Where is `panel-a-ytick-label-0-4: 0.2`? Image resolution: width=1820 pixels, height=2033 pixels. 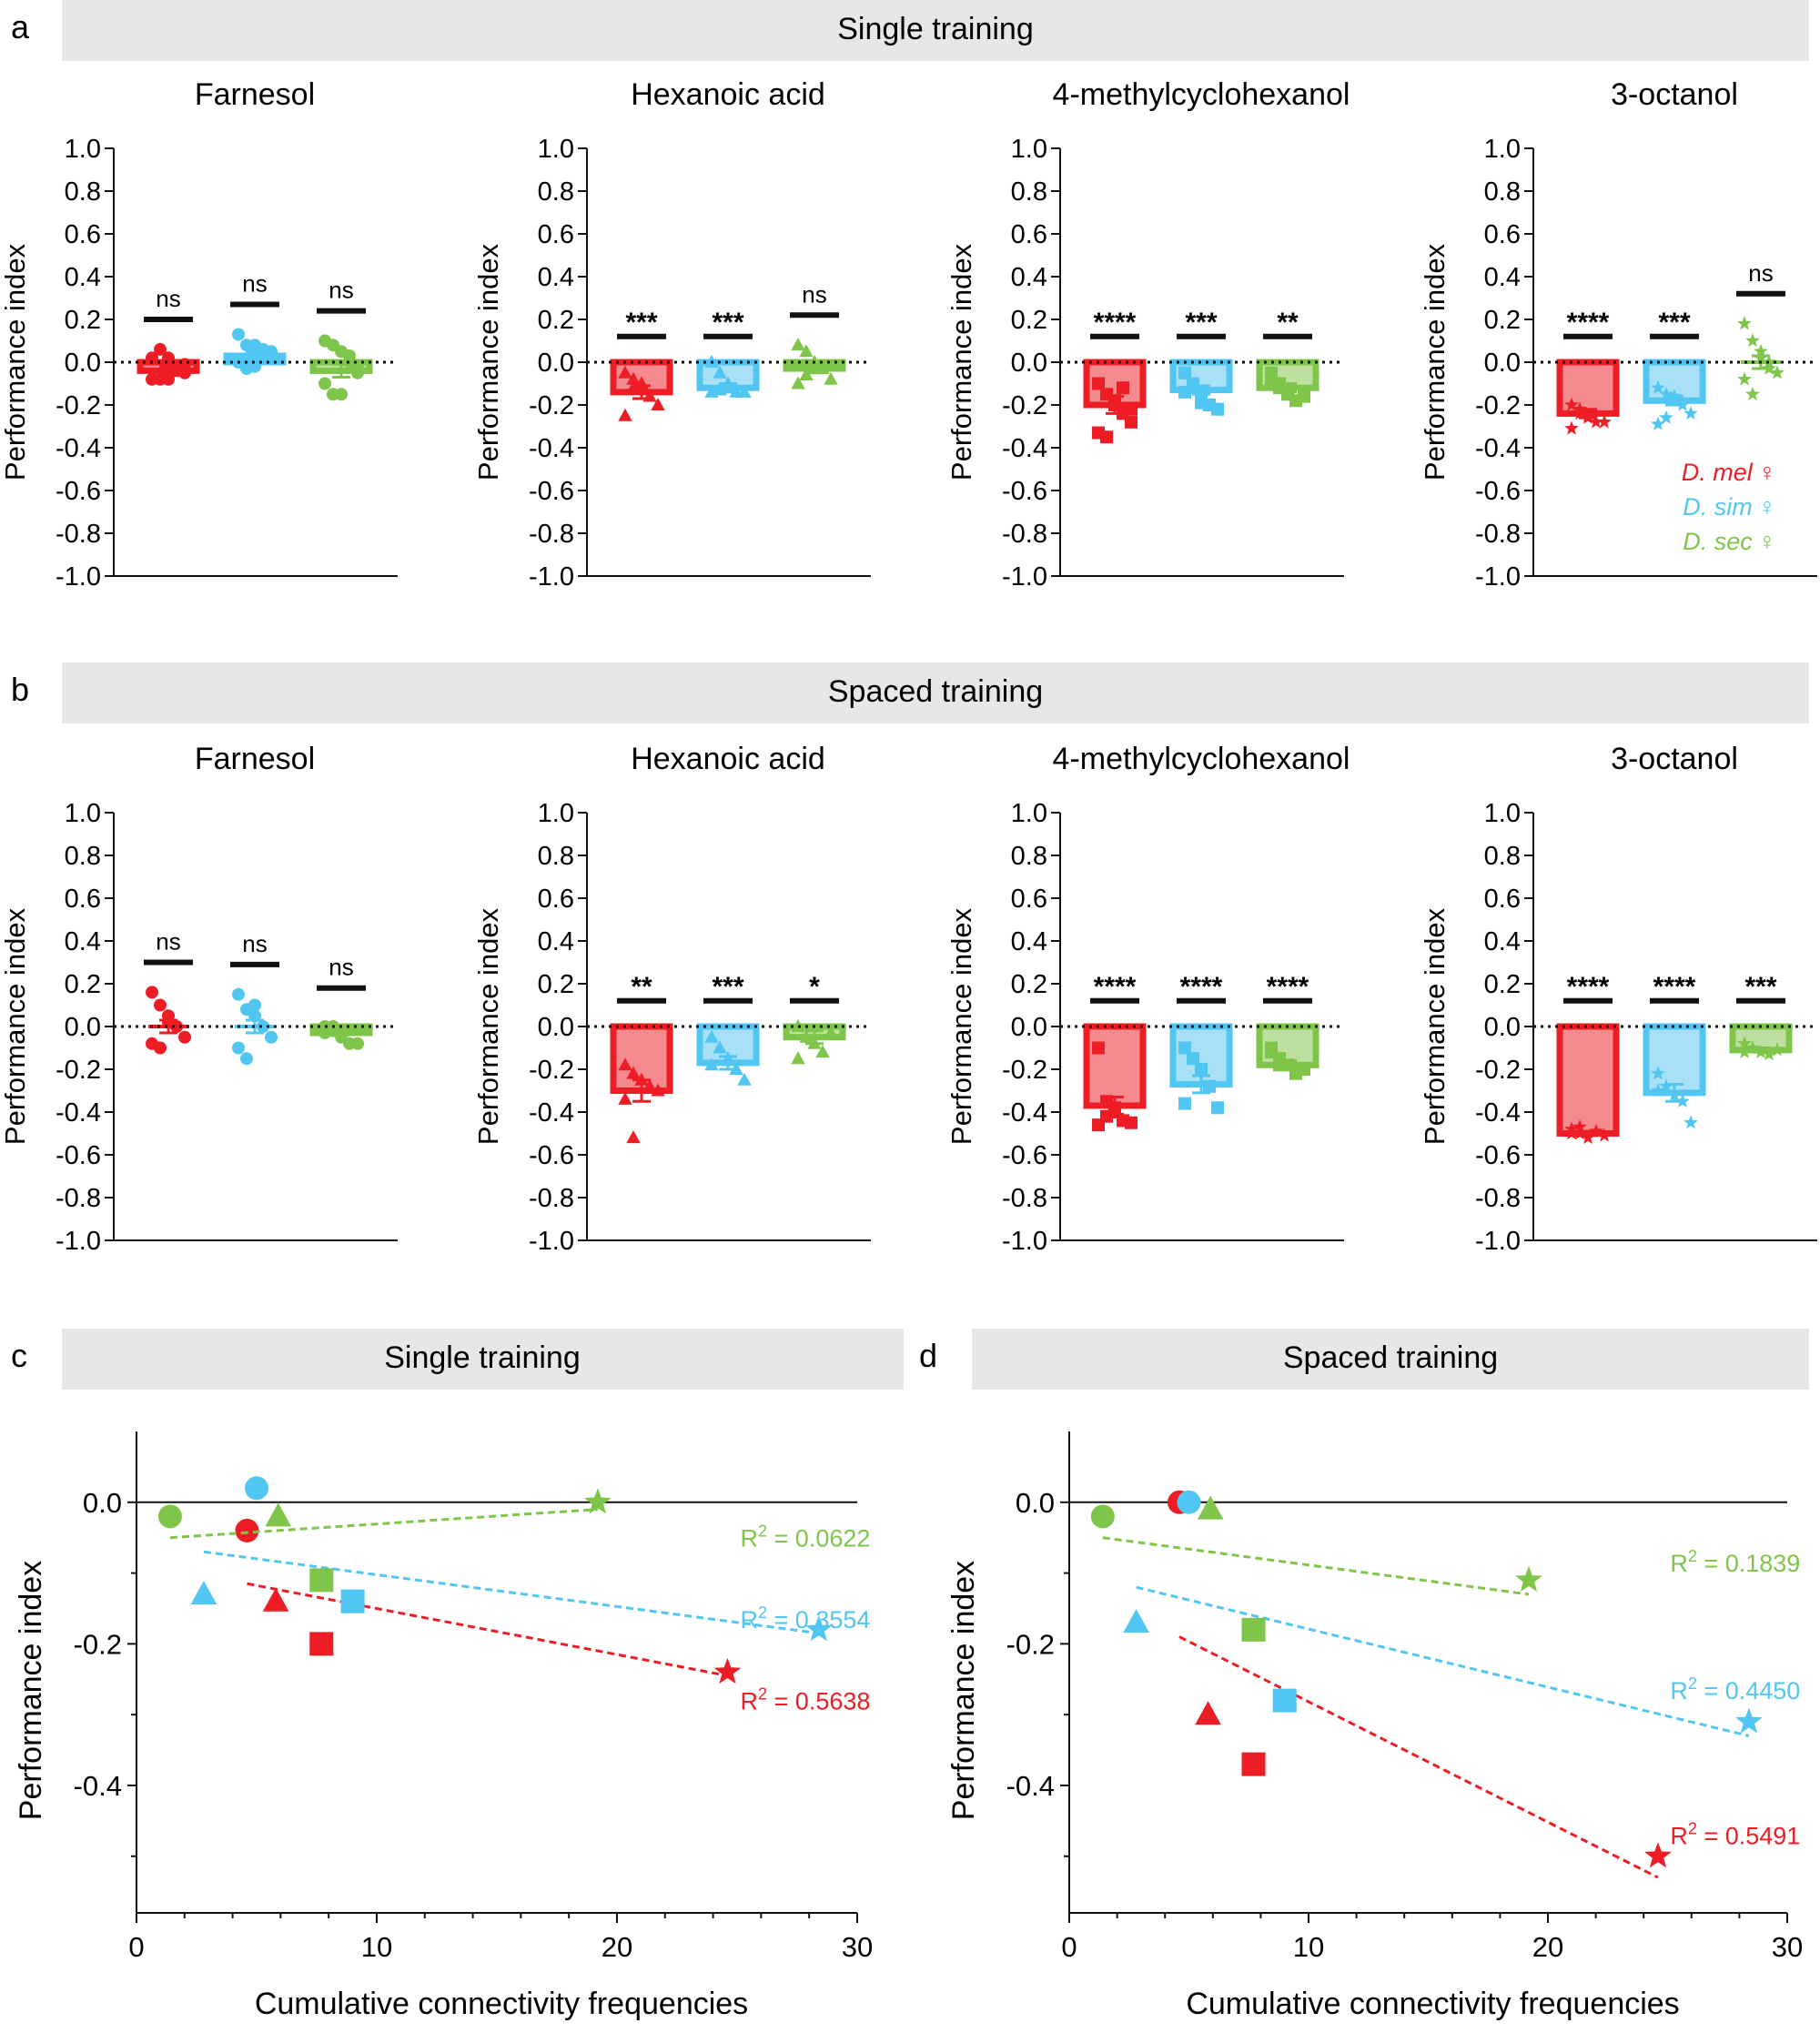 panel-a-ytick-label-0-4: 0.2 is located at coordinates (83, 320).